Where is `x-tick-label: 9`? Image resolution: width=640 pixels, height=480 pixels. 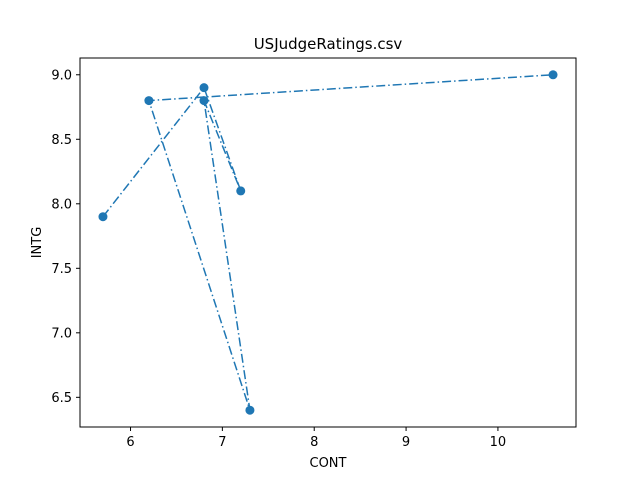
x-tick-label: 9 is located at coordinates (406, 442).